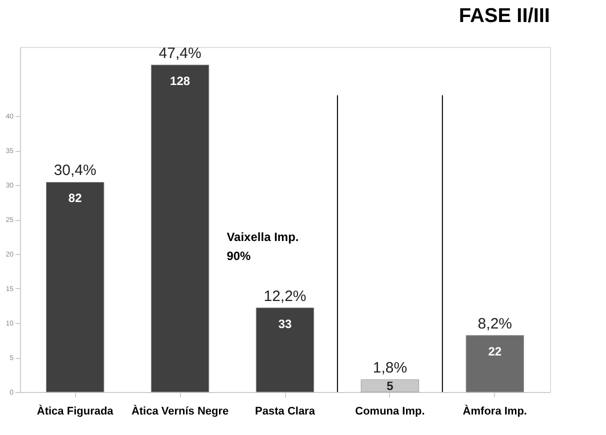 The height and width of the screenshot is (435, 606). I want to click on annotation: 22, so click(495, 351).